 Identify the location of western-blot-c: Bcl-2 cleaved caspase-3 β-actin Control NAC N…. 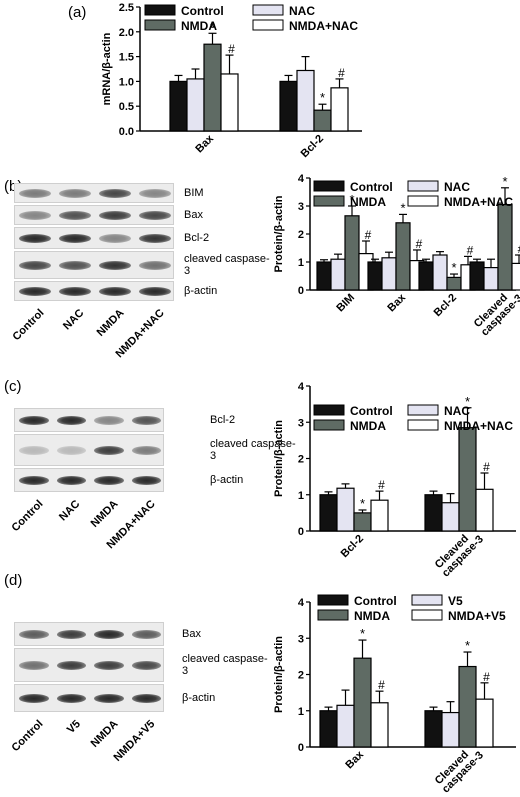
(152, 479).